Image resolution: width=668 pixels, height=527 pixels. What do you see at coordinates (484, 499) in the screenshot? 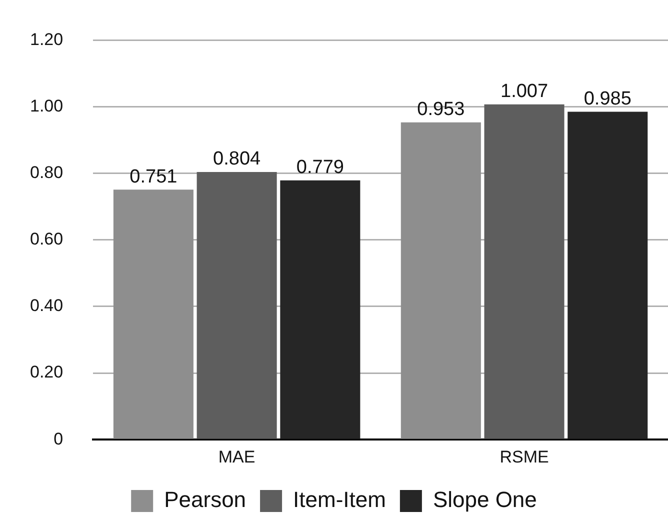
I see `legend-label: Slope One` at bounding box center [484, 499].